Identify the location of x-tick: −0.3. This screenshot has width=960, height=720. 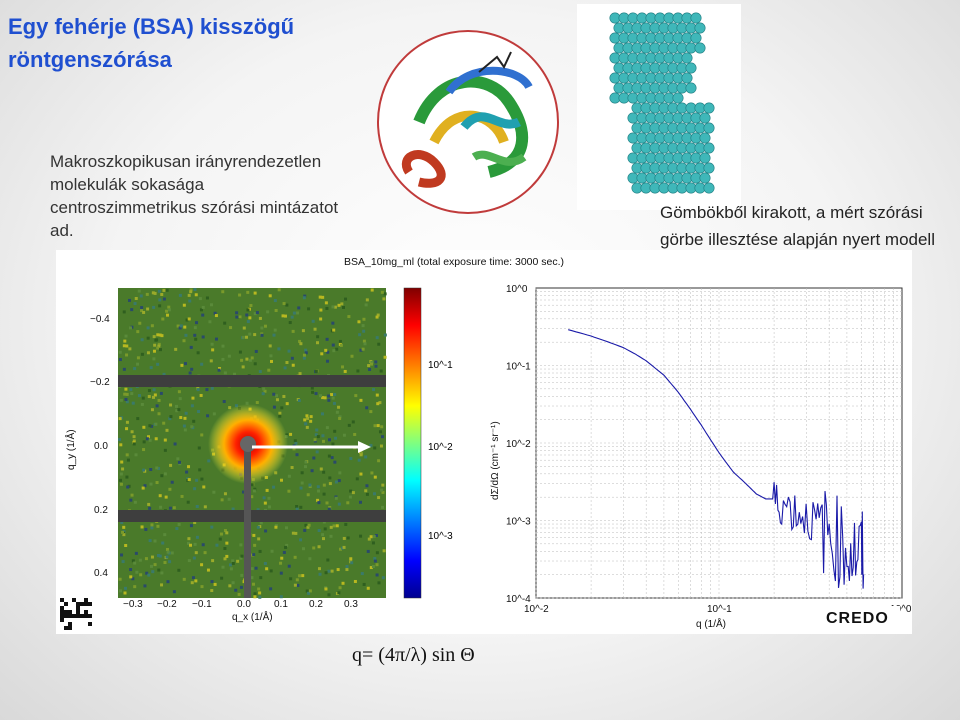
(133, 604).